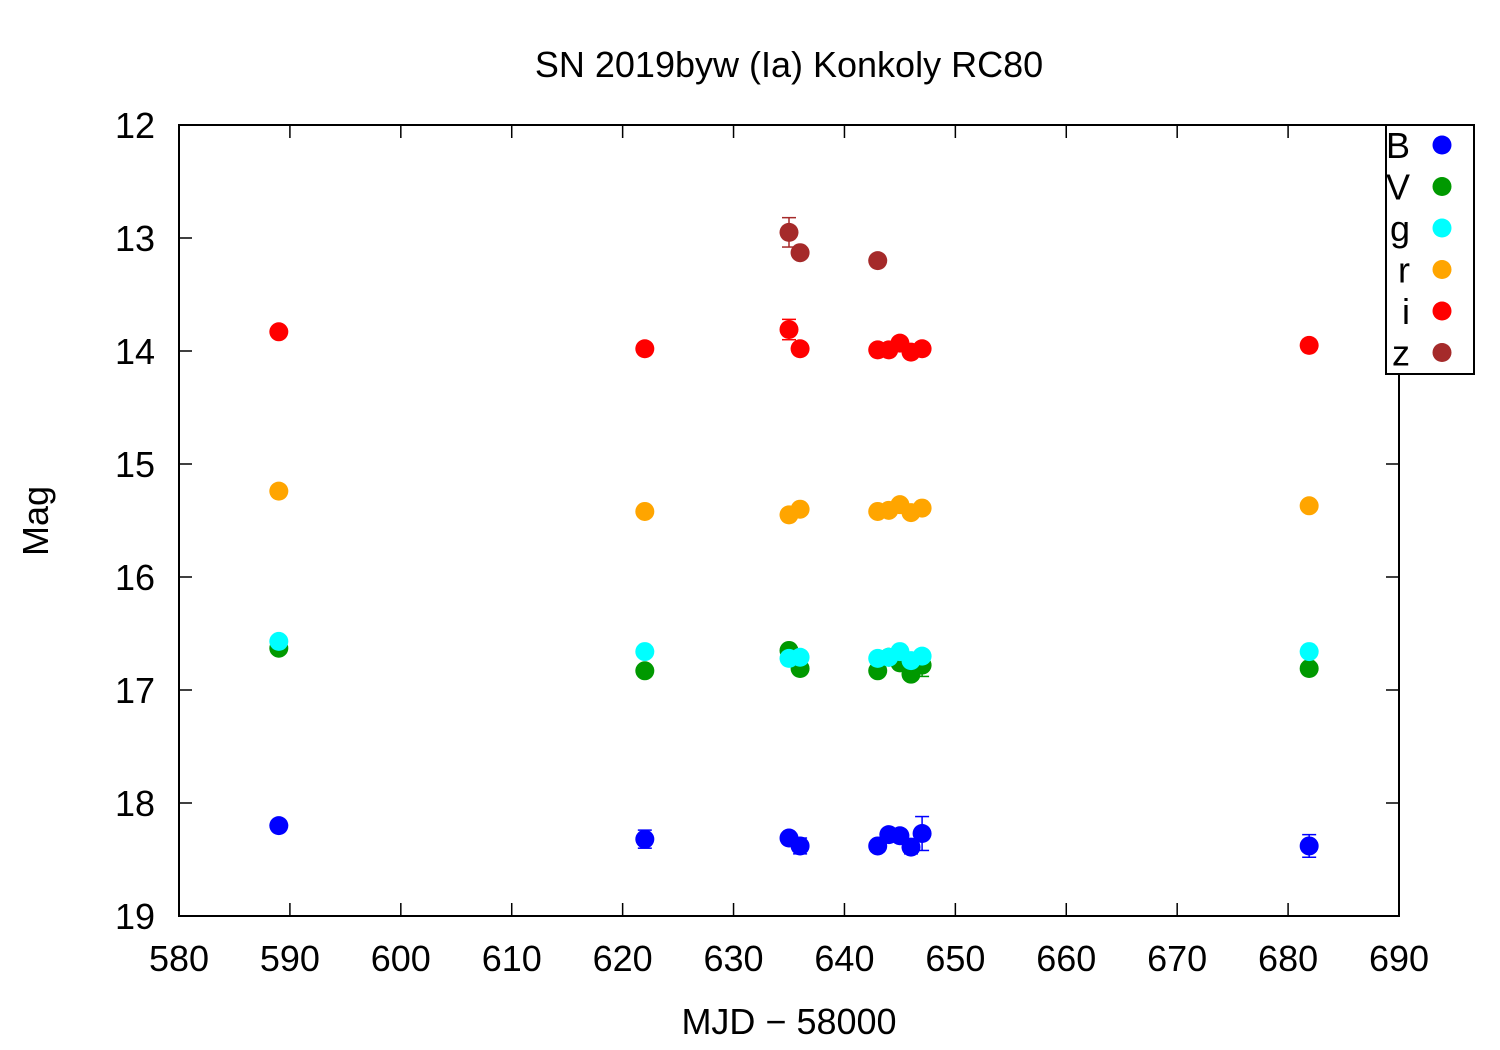 This screenshot has width=1500, height=1050. What do you see at coordinates (1399, 958) in the screenshot?
I see `x-tick-label: 690` at bounding box center [1399, 958].